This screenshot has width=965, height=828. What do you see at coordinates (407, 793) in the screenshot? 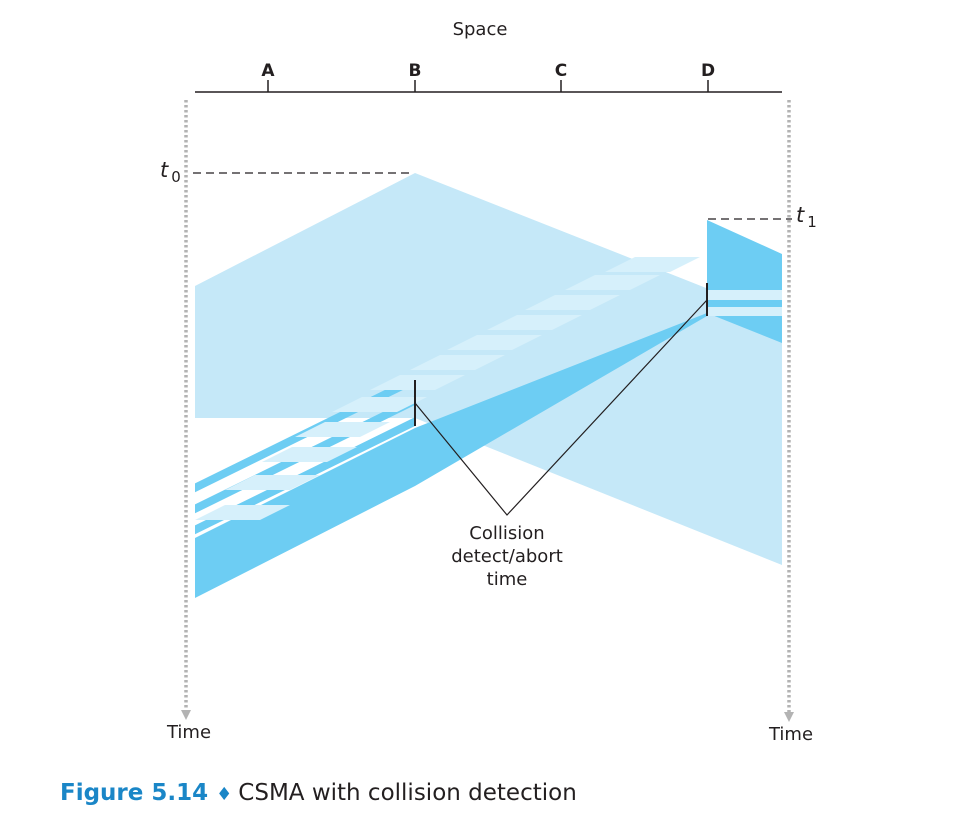
I see `figure-title: CSMA with collision detection` at bounding box center [407, 793].